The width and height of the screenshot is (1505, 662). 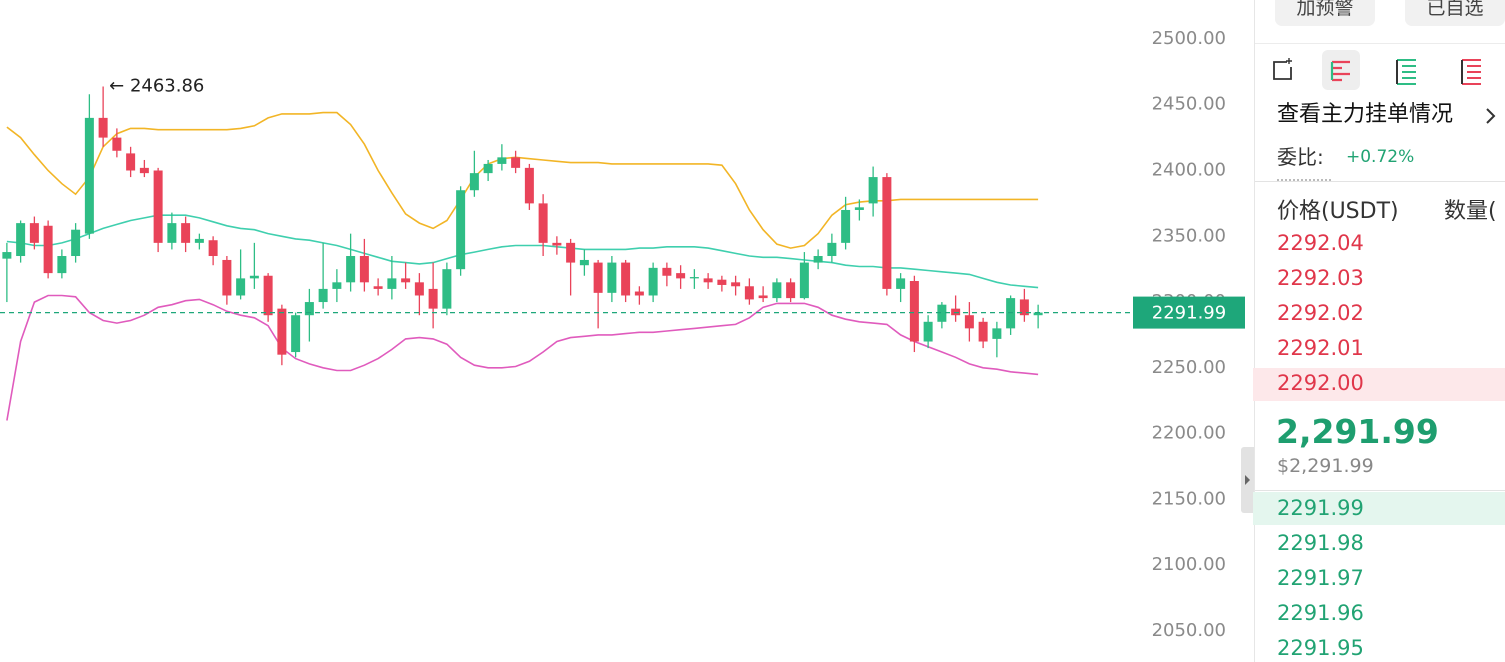 I want to click on ask-price: 2292.01, so click(x=1320, y=348).